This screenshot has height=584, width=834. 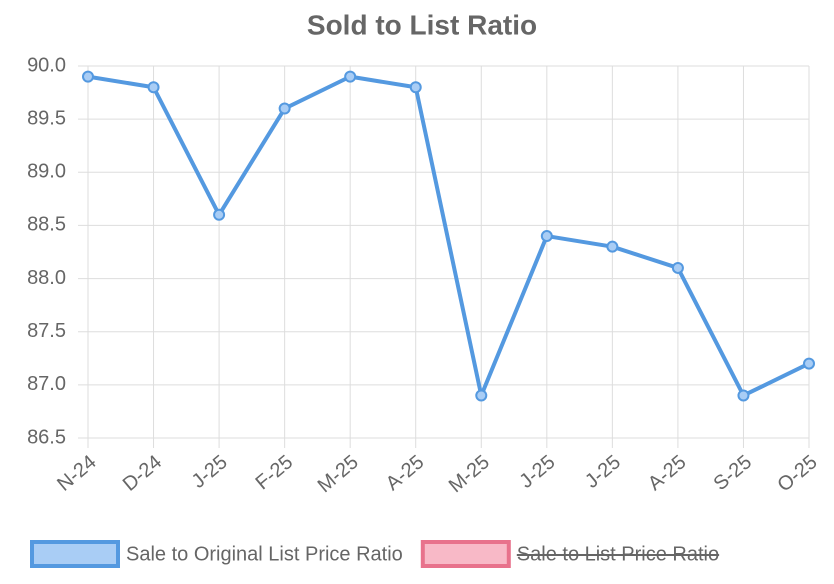 I want to click on y-tick-label: 88.0, so click(x=46, y=278).